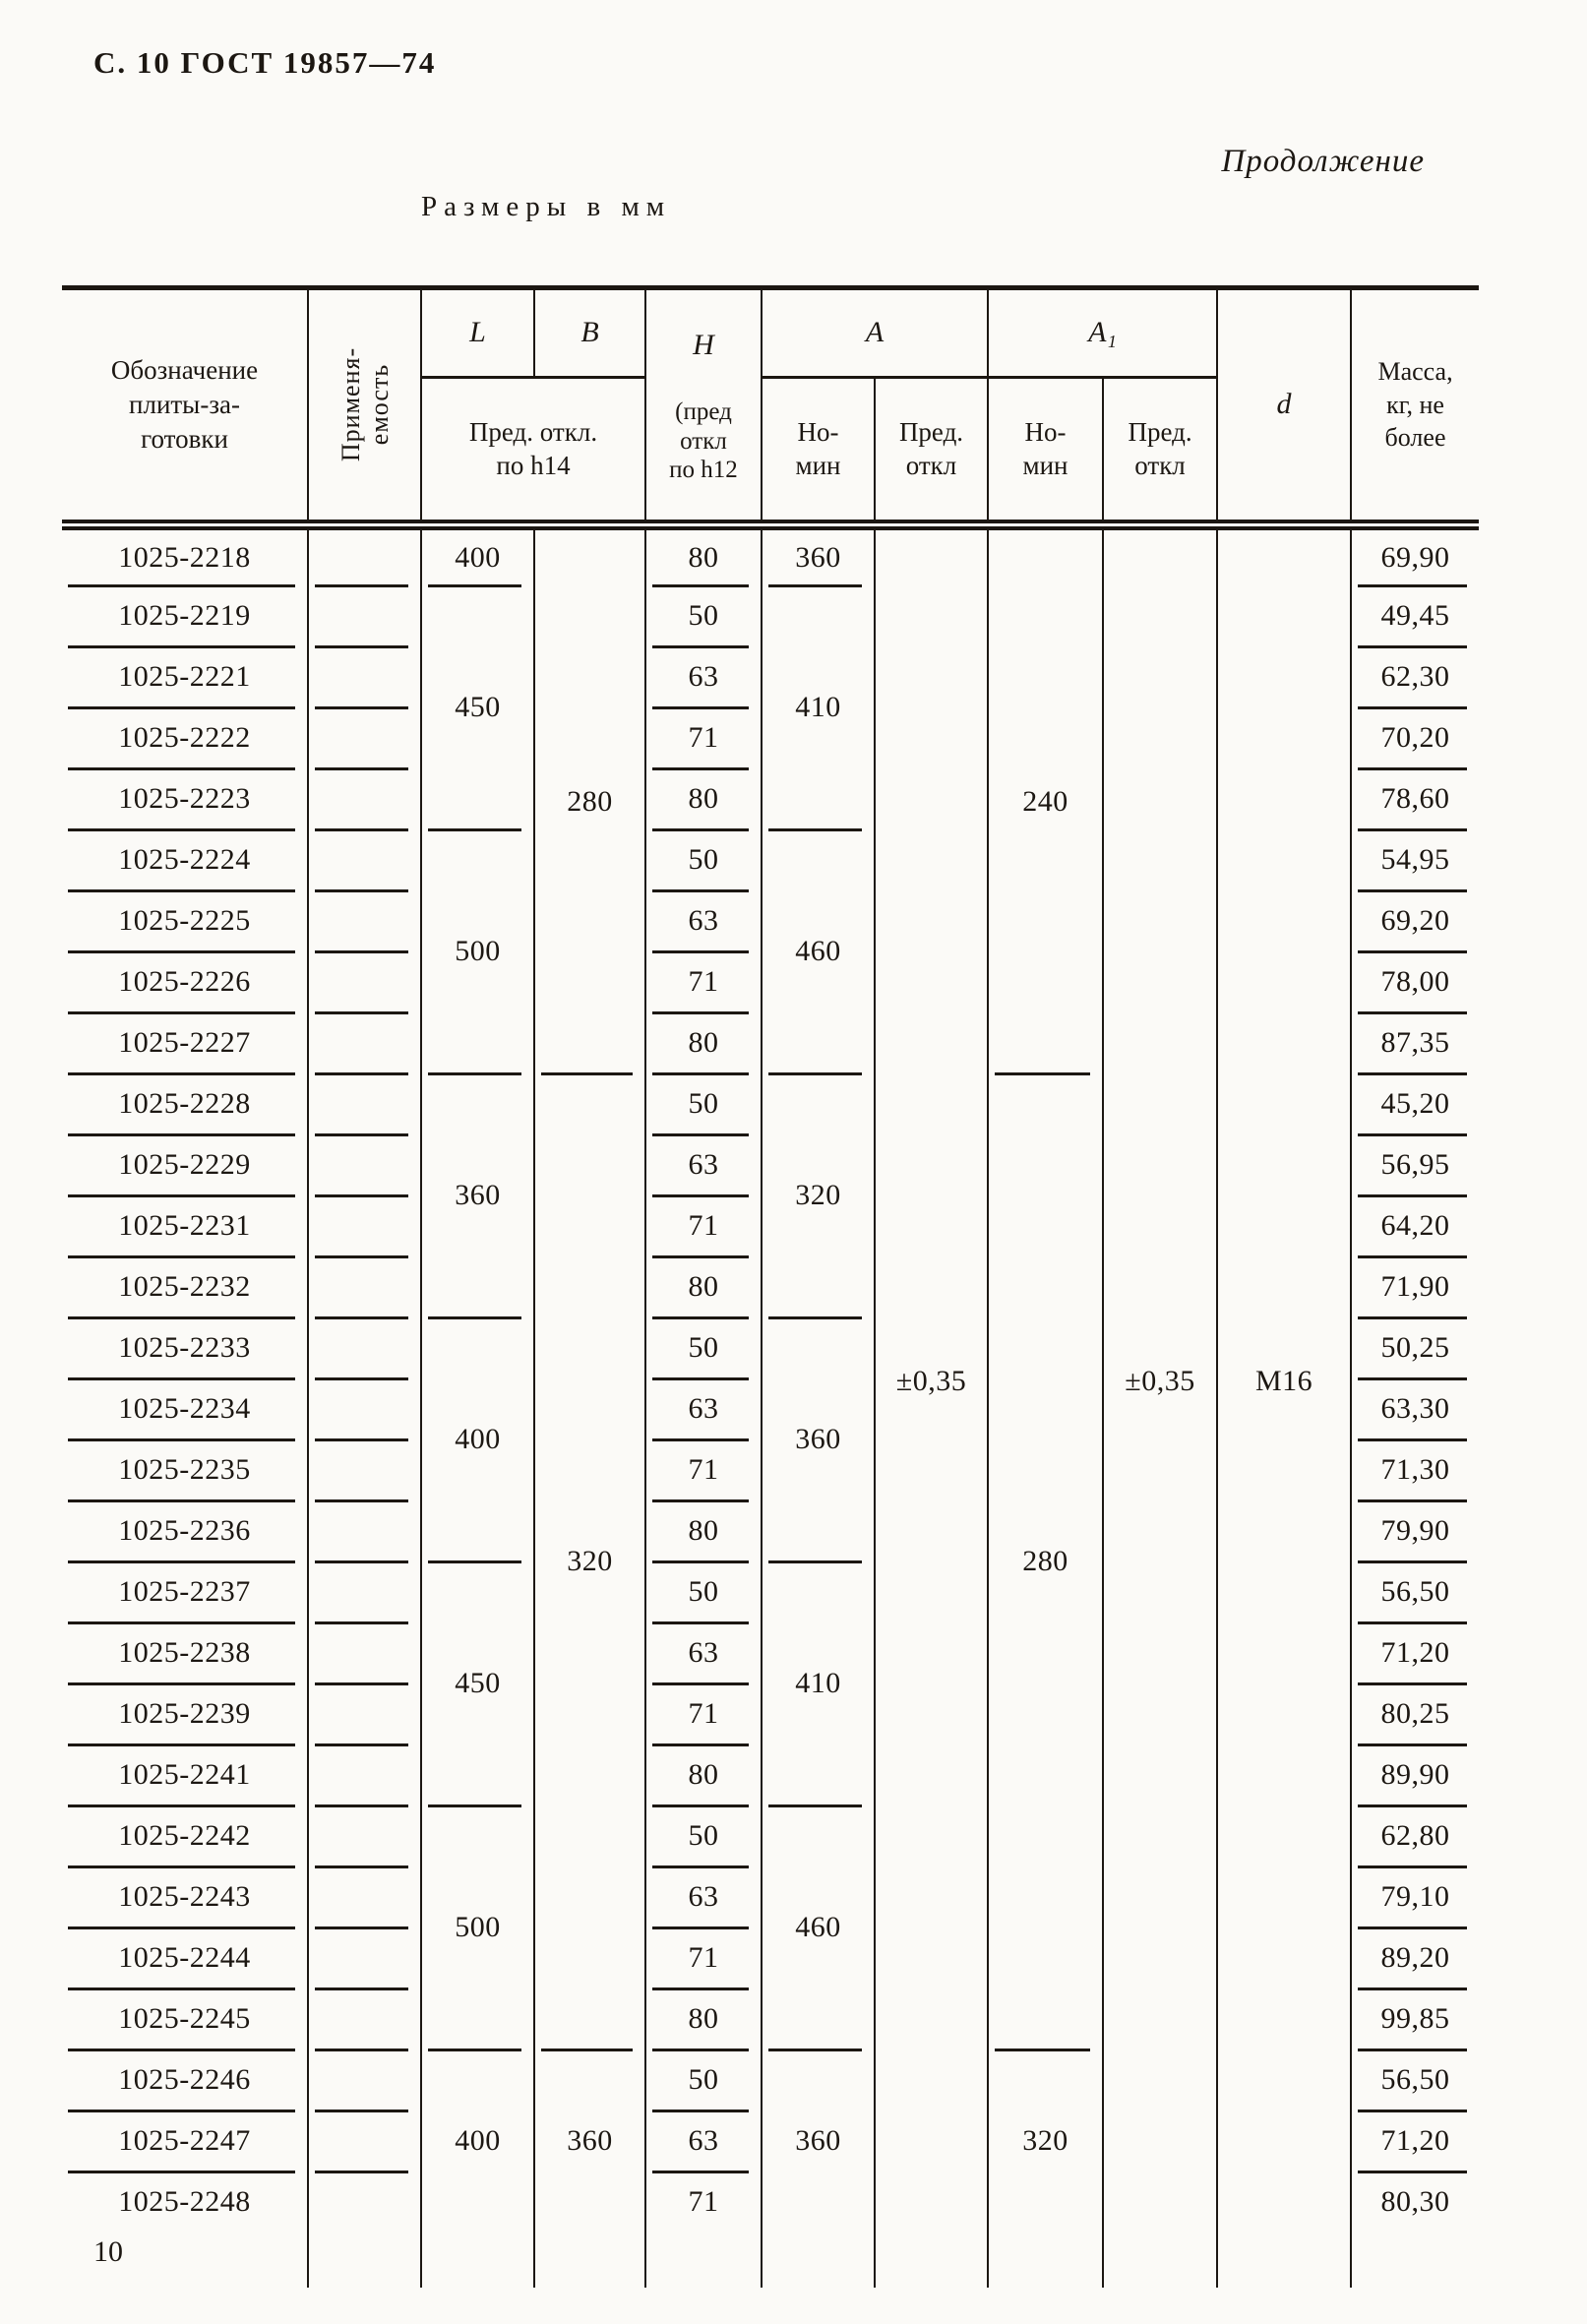  What do you see at coordinates (771, 1715) in the screenshot?
I see `table-row: 1025-2239 71 80,25` at bounding box center [771, 1715].